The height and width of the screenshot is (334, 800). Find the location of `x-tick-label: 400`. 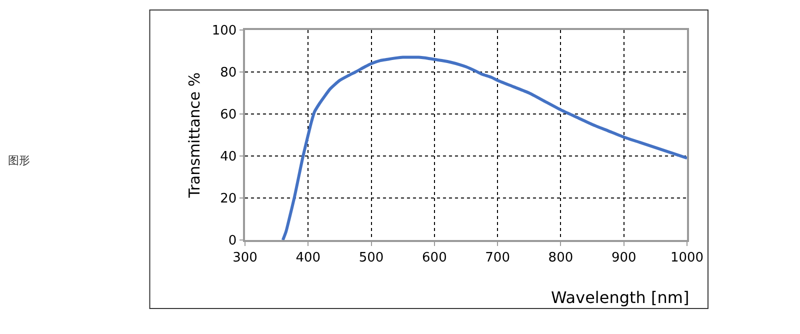

x-tick-label: 400 is located at coordinates (308, 258).